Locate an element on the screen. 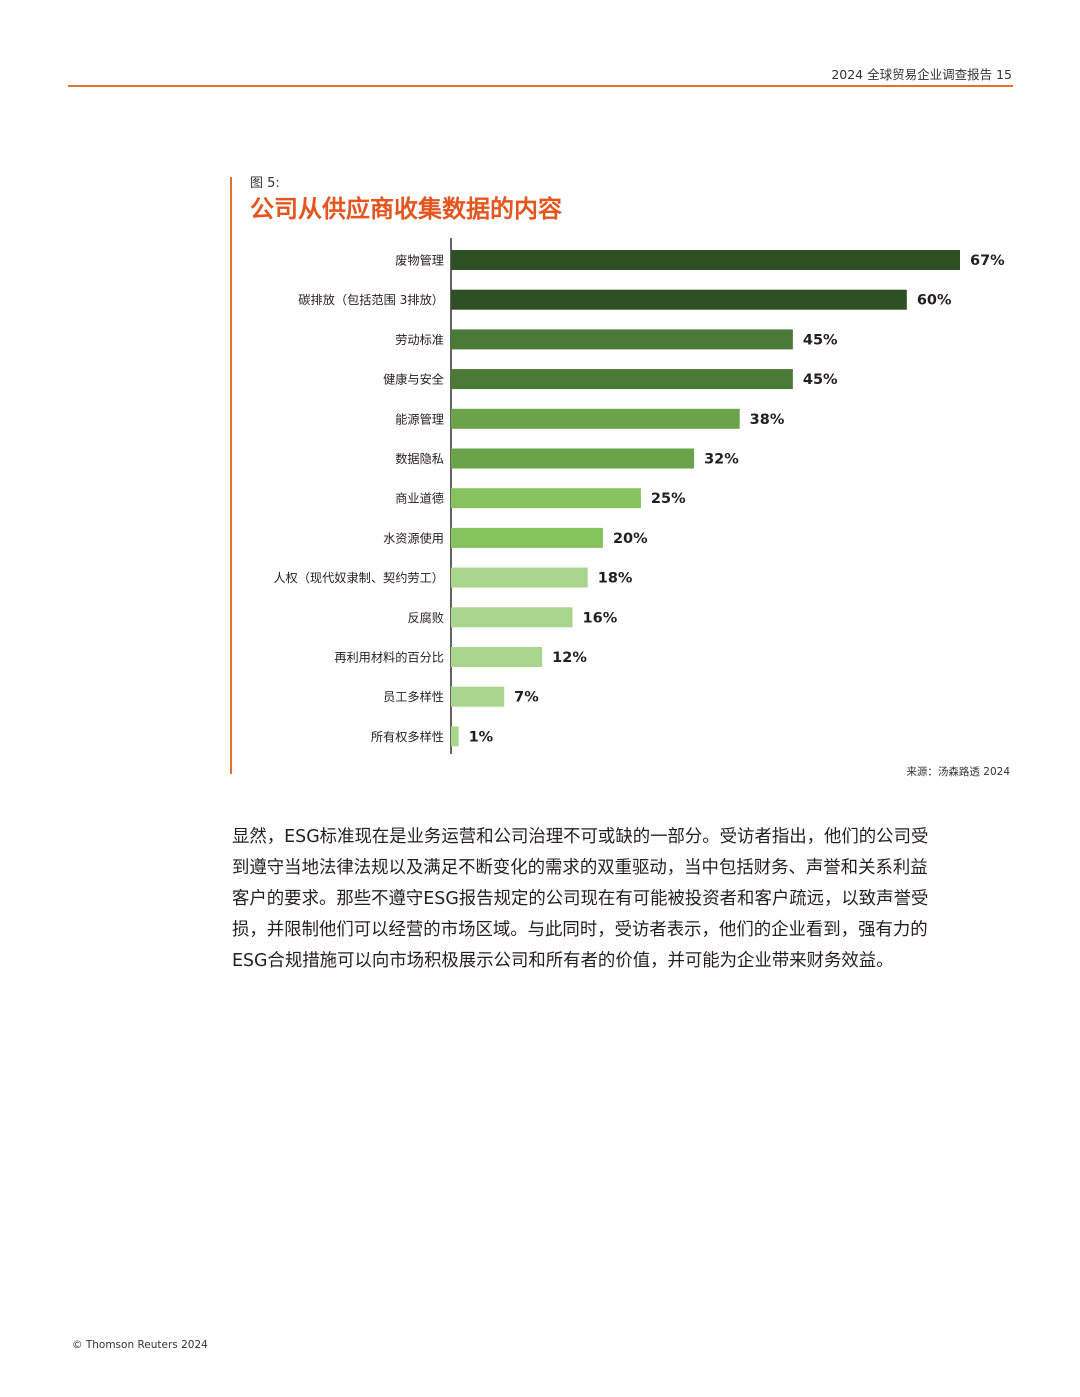  value-label: 12% is located at coordinates (569, 658).